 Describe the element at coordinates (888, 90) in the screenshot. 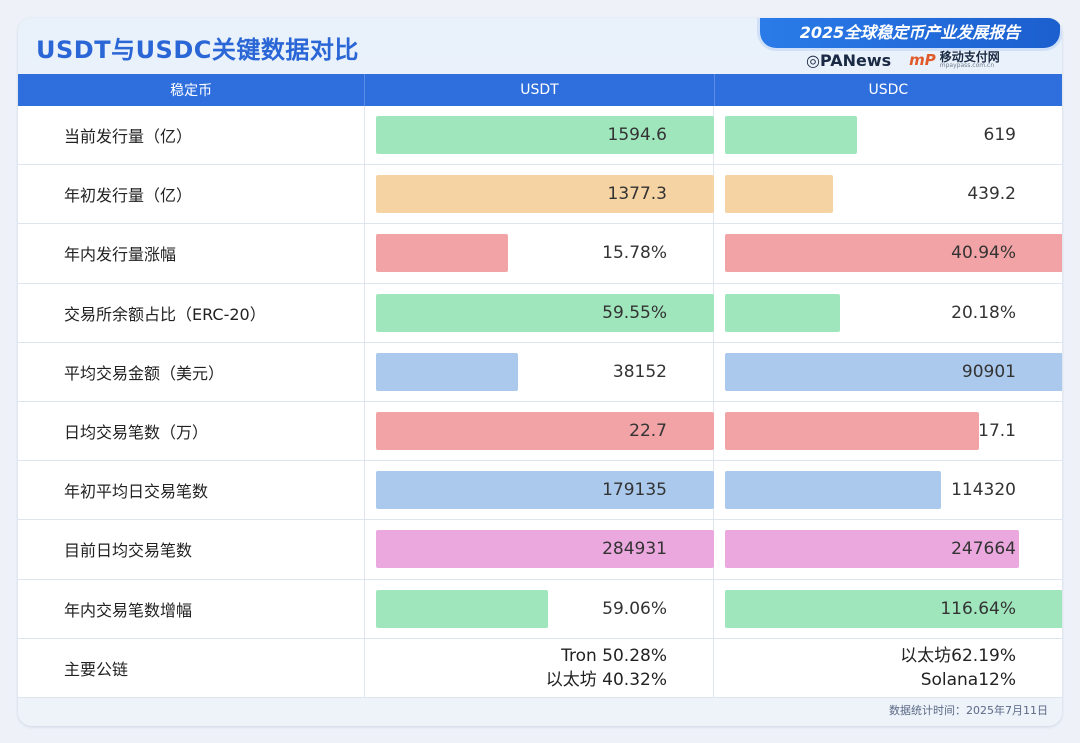

I see `header-usdc: USDC` at that location.